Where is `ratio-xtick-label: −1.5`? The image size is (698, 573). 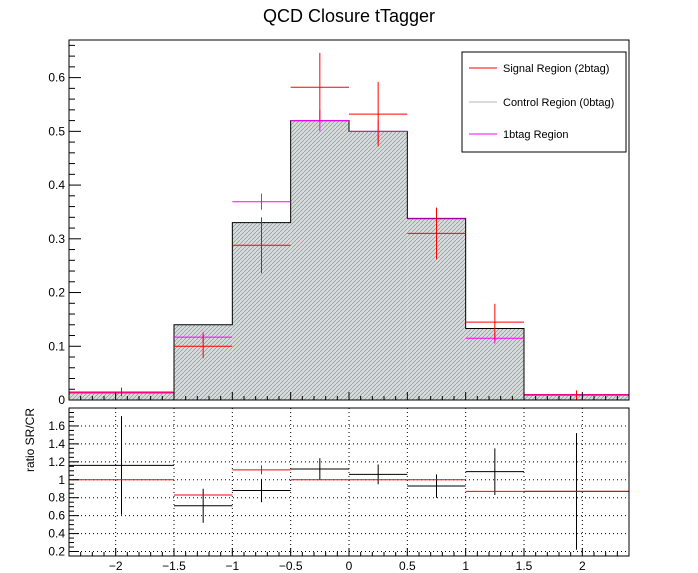 ratio-xtick-label: −1.5 is located at coordinates (174, 566).